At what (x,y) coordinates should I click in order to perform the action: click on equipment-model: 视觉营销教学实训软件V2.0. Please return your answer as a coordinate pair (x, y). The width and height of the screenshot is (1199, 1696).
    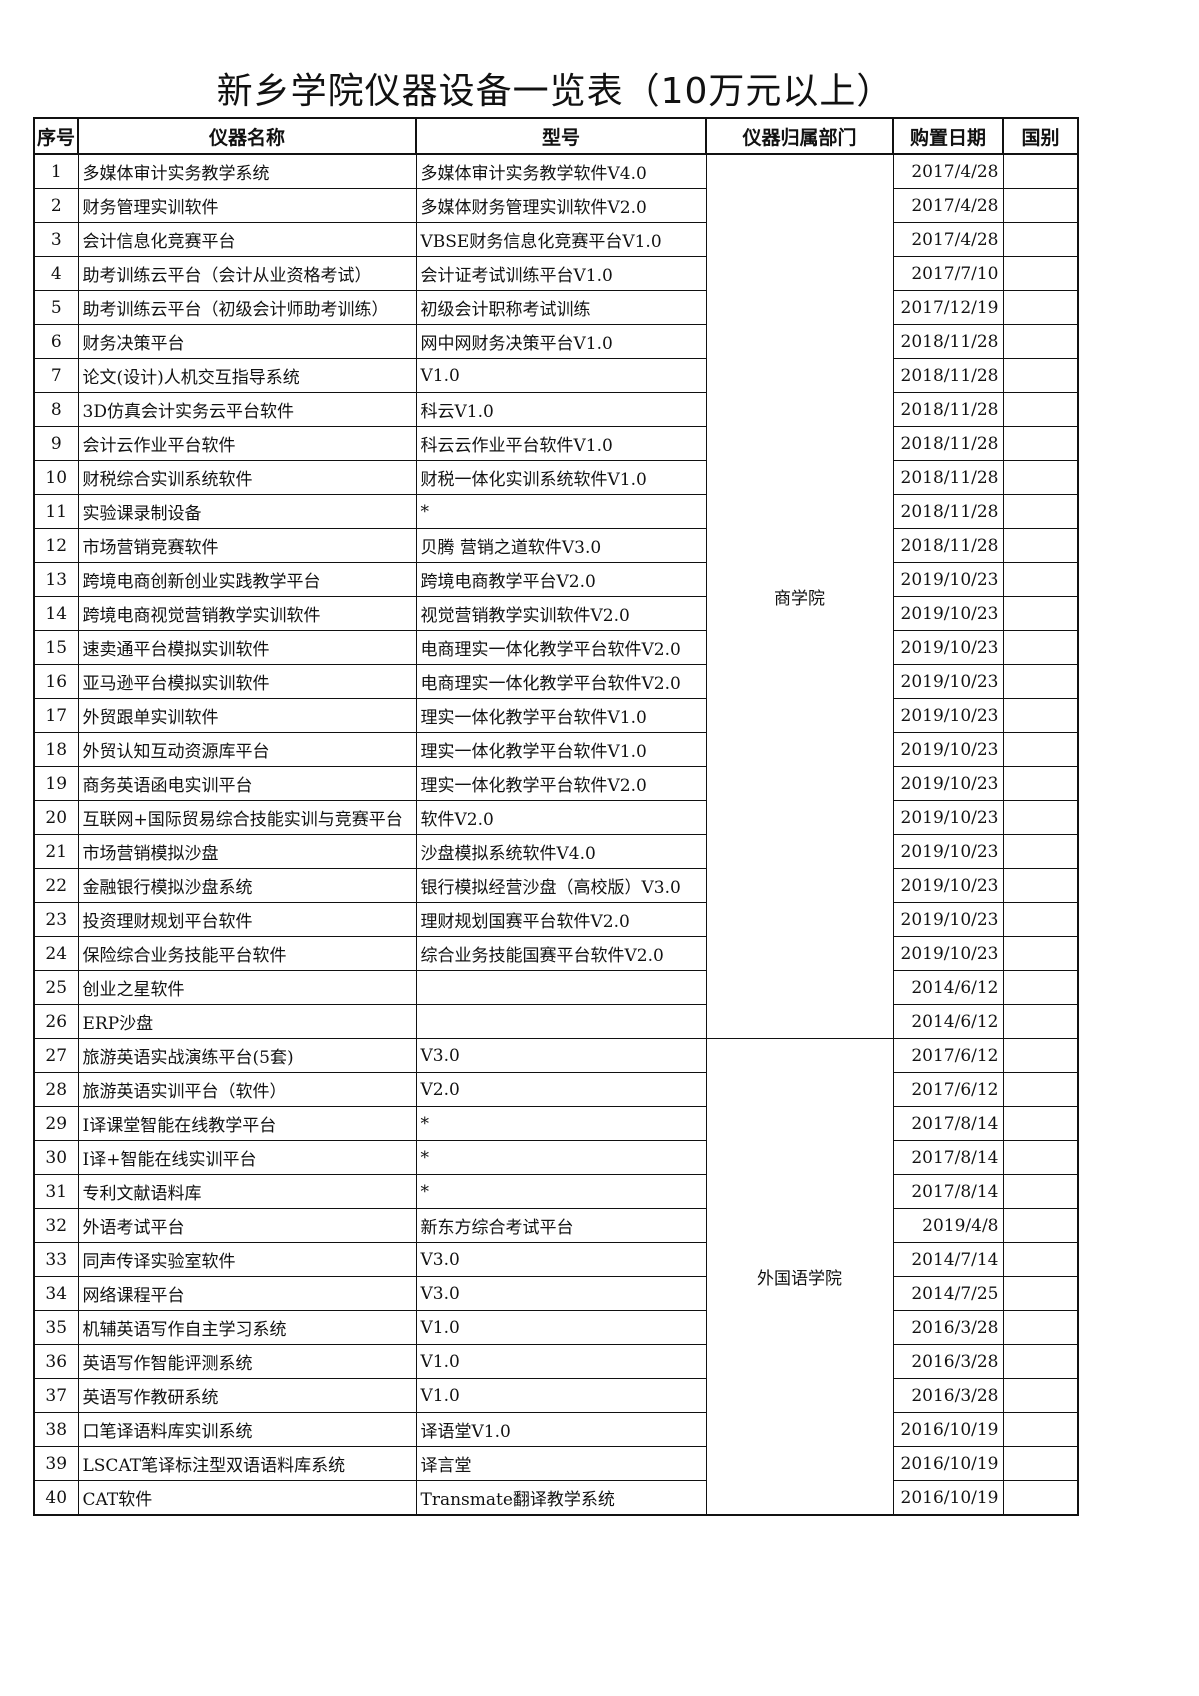
    Looking at the image, I should click on (561, 613).